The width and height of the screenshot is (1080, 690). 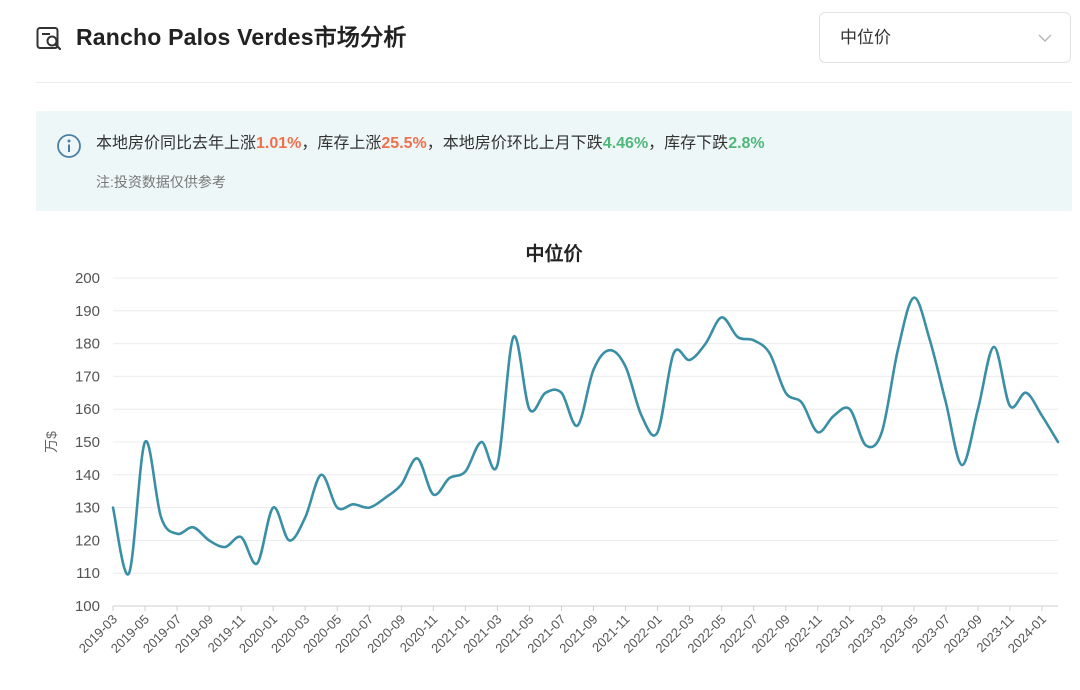 What do you see at coordinates (746, 143) in the screenshot?
I see `mom-inventory-change: 2.8%` at bounding box center [746, 143].